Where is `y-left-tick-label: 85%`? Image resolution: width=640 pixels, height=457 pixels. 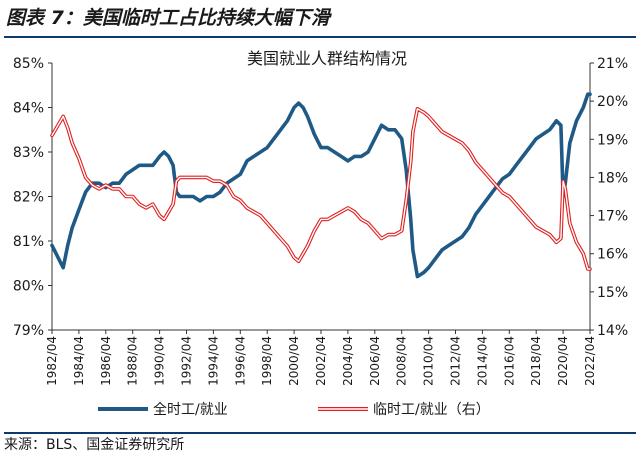
y-left-tick-label: 85% is located at coordinates (28, 64).